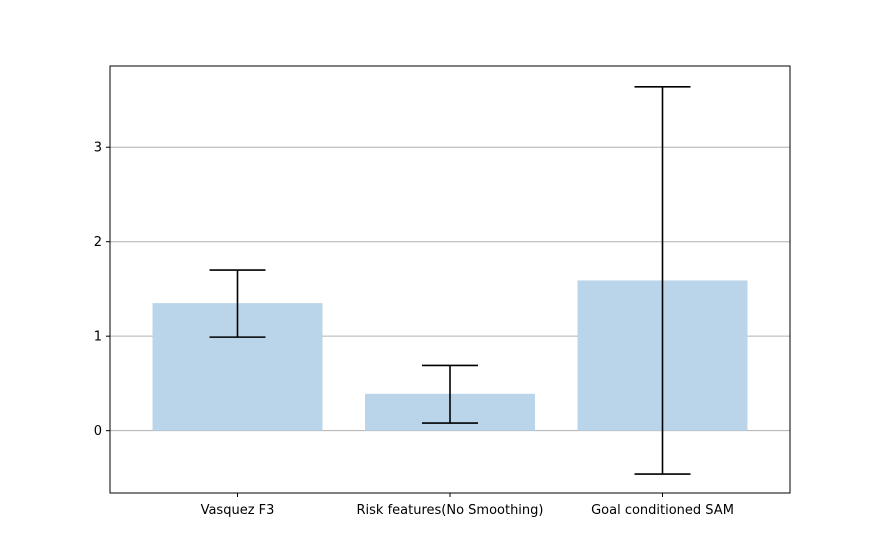 The image size is (877, 554). Describe the element at coordinates (449, 510) in the screenshot. I see `x-tick-label: Risk features(No Smoothing)` at that location.